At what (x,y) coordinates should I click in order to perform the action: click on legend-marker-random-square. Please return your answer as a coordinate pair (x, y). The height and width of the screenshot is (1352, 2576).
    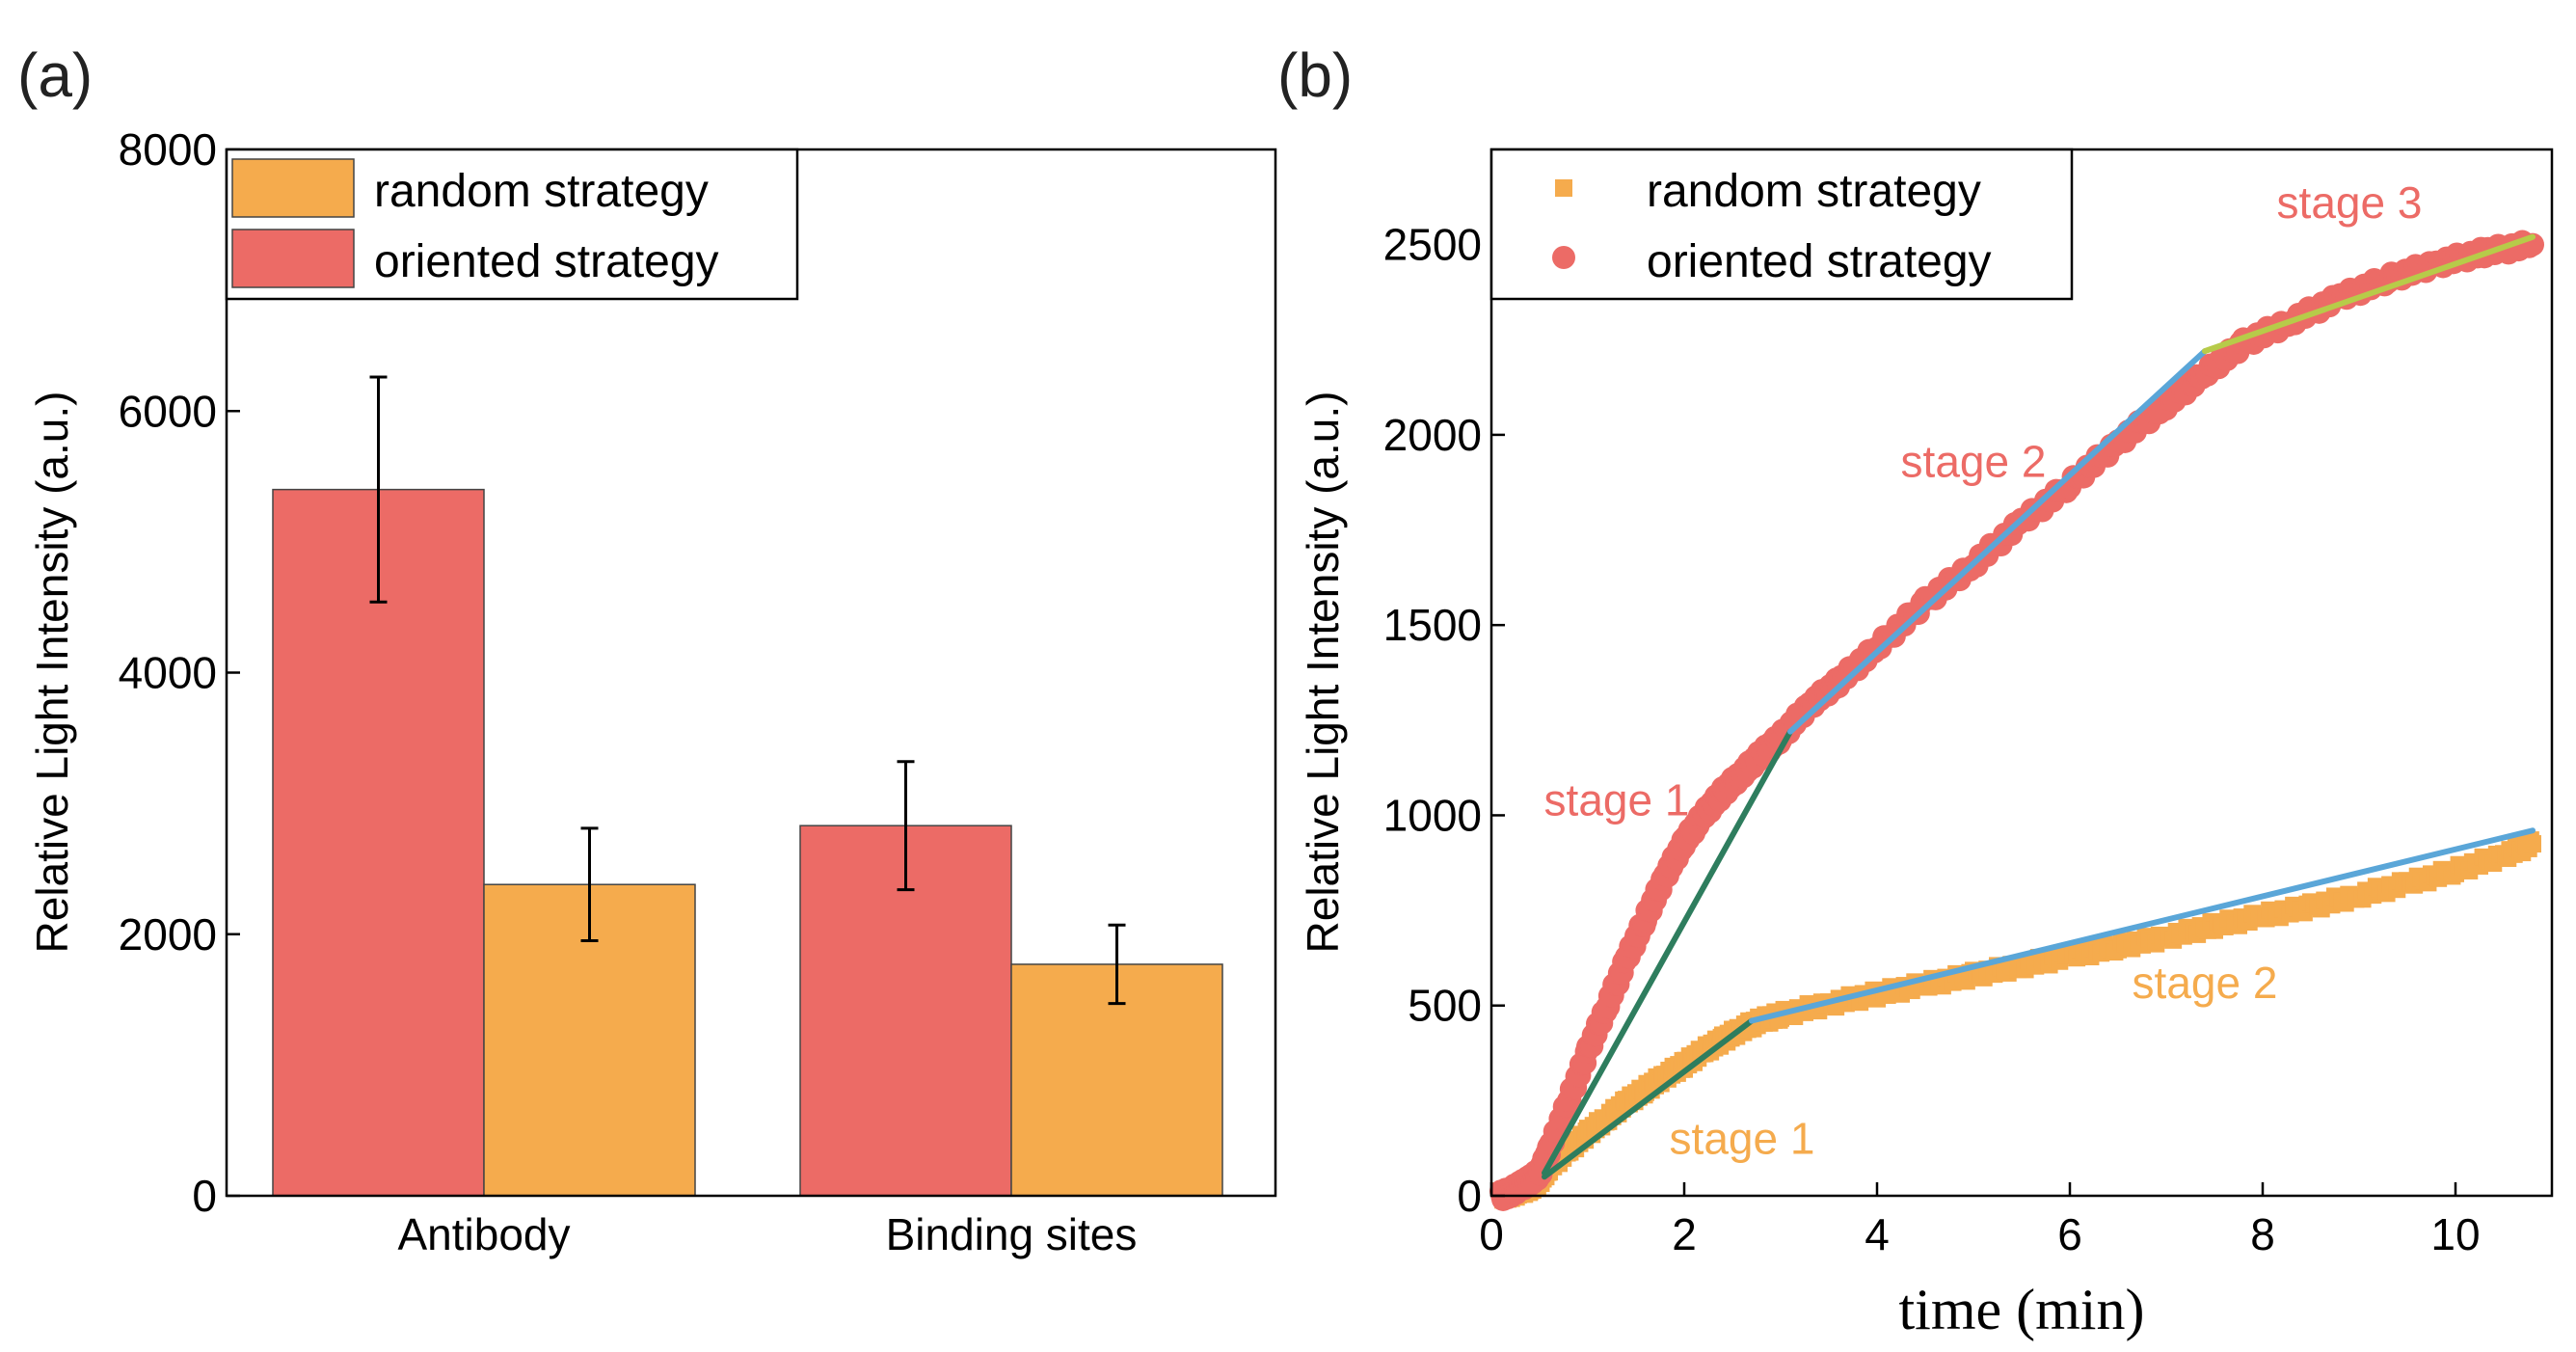
    Looking at the image, I should click on (1564, 188).